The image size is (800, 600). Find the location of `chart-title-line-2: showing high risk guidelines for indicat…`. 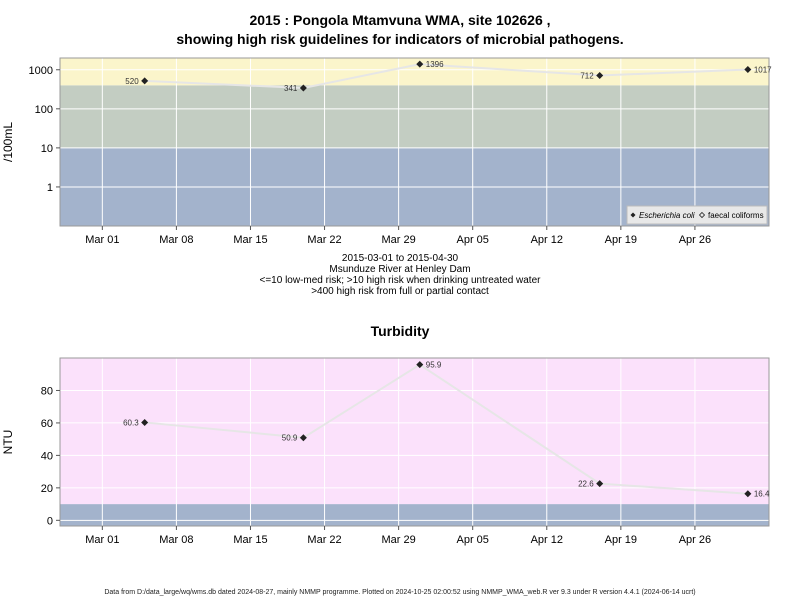

chart-title-line-2: showing high risk guidelines for indicat… is located at coordinates (400, 39).